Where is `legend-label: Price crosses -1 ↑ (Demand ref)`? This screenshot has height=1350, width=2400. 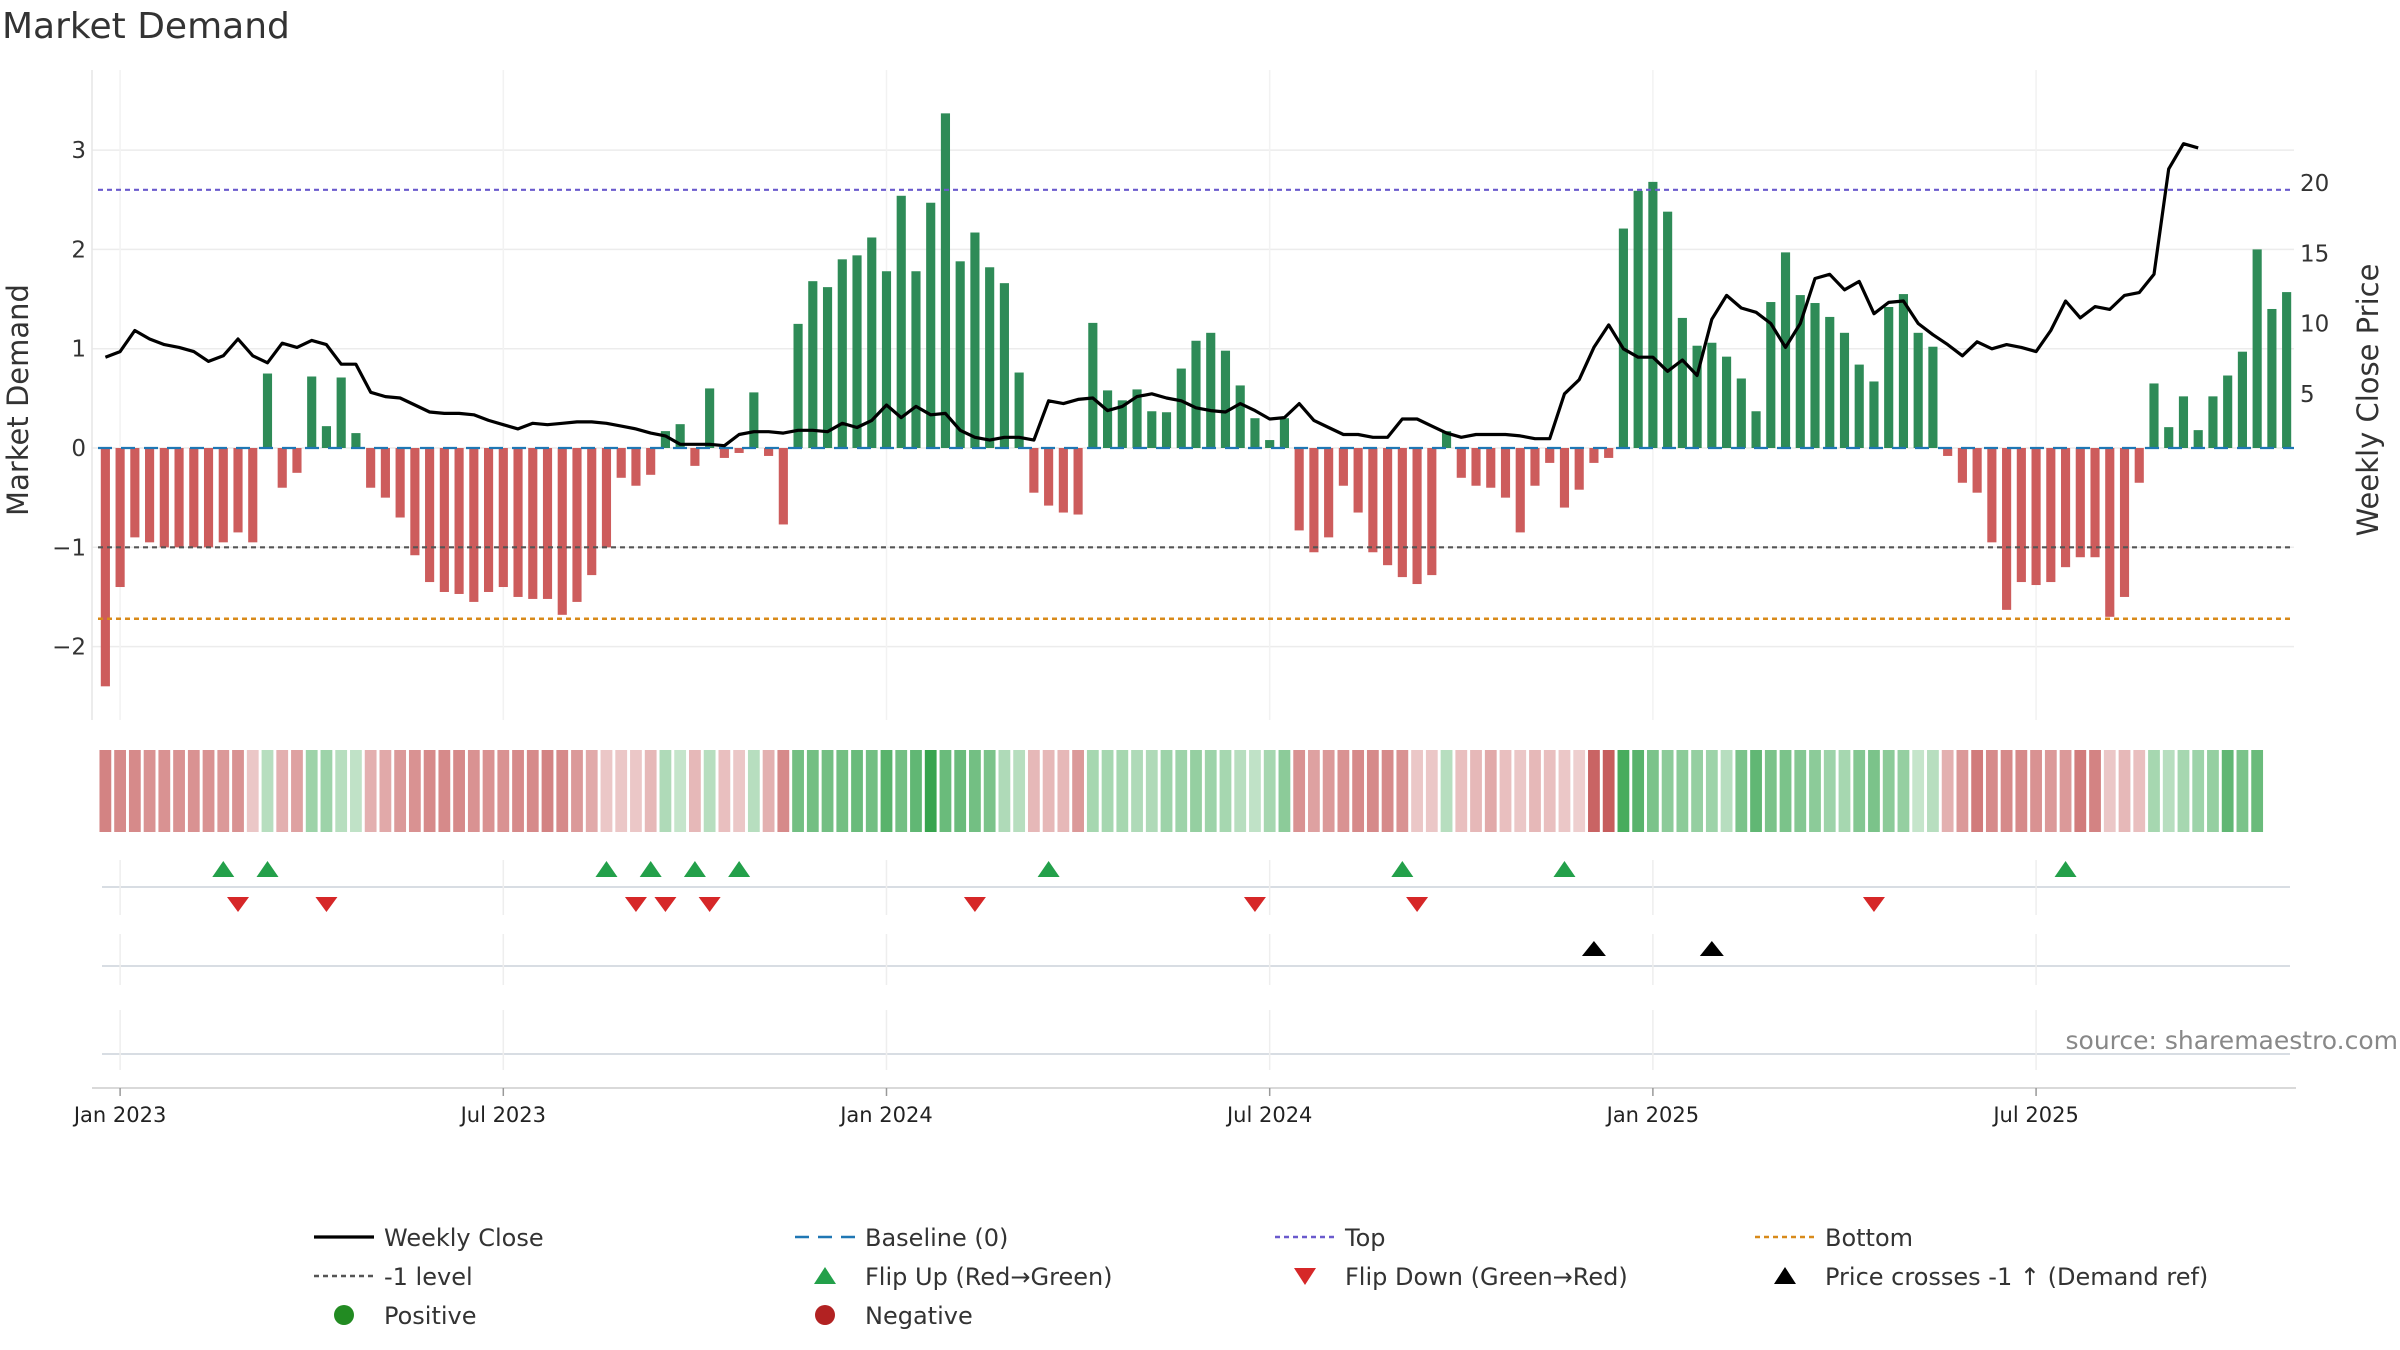
legend-label: Price crosses -1 ↑ (Demand ref) is located at coordinates (2016, 1277).